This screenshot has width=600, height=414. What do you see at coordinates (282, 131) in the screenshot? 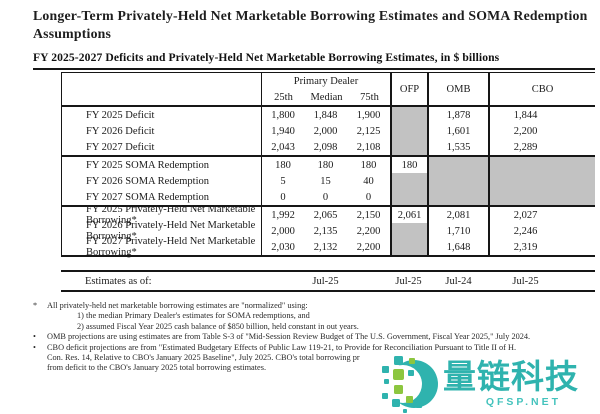
I see `cell-pd-25th: 1,940` at bounding box center [282, 131].